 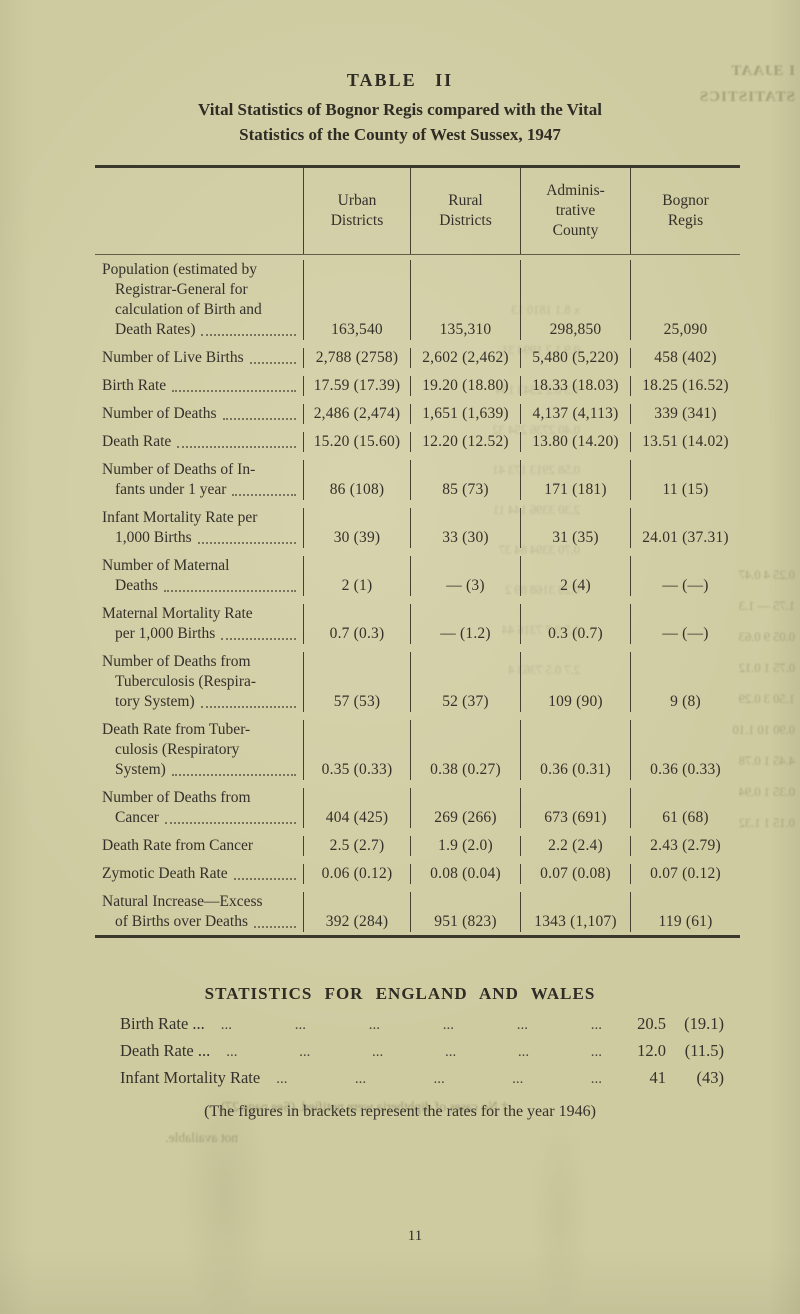 I want to click on row-label-text: Maternal Mortality Rate, so click(x=177, y=613).